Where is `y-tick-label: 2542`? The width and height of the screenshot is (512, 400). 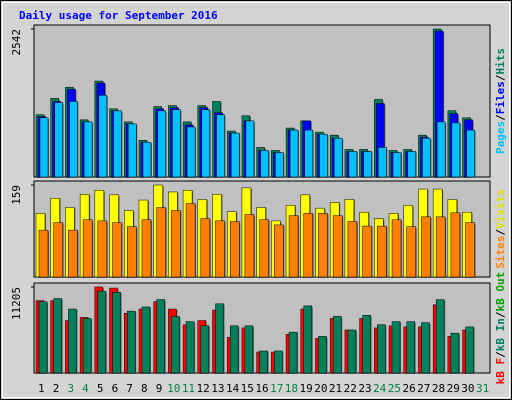 y-tick-label: 2542 is located at coordinates (16, 42).